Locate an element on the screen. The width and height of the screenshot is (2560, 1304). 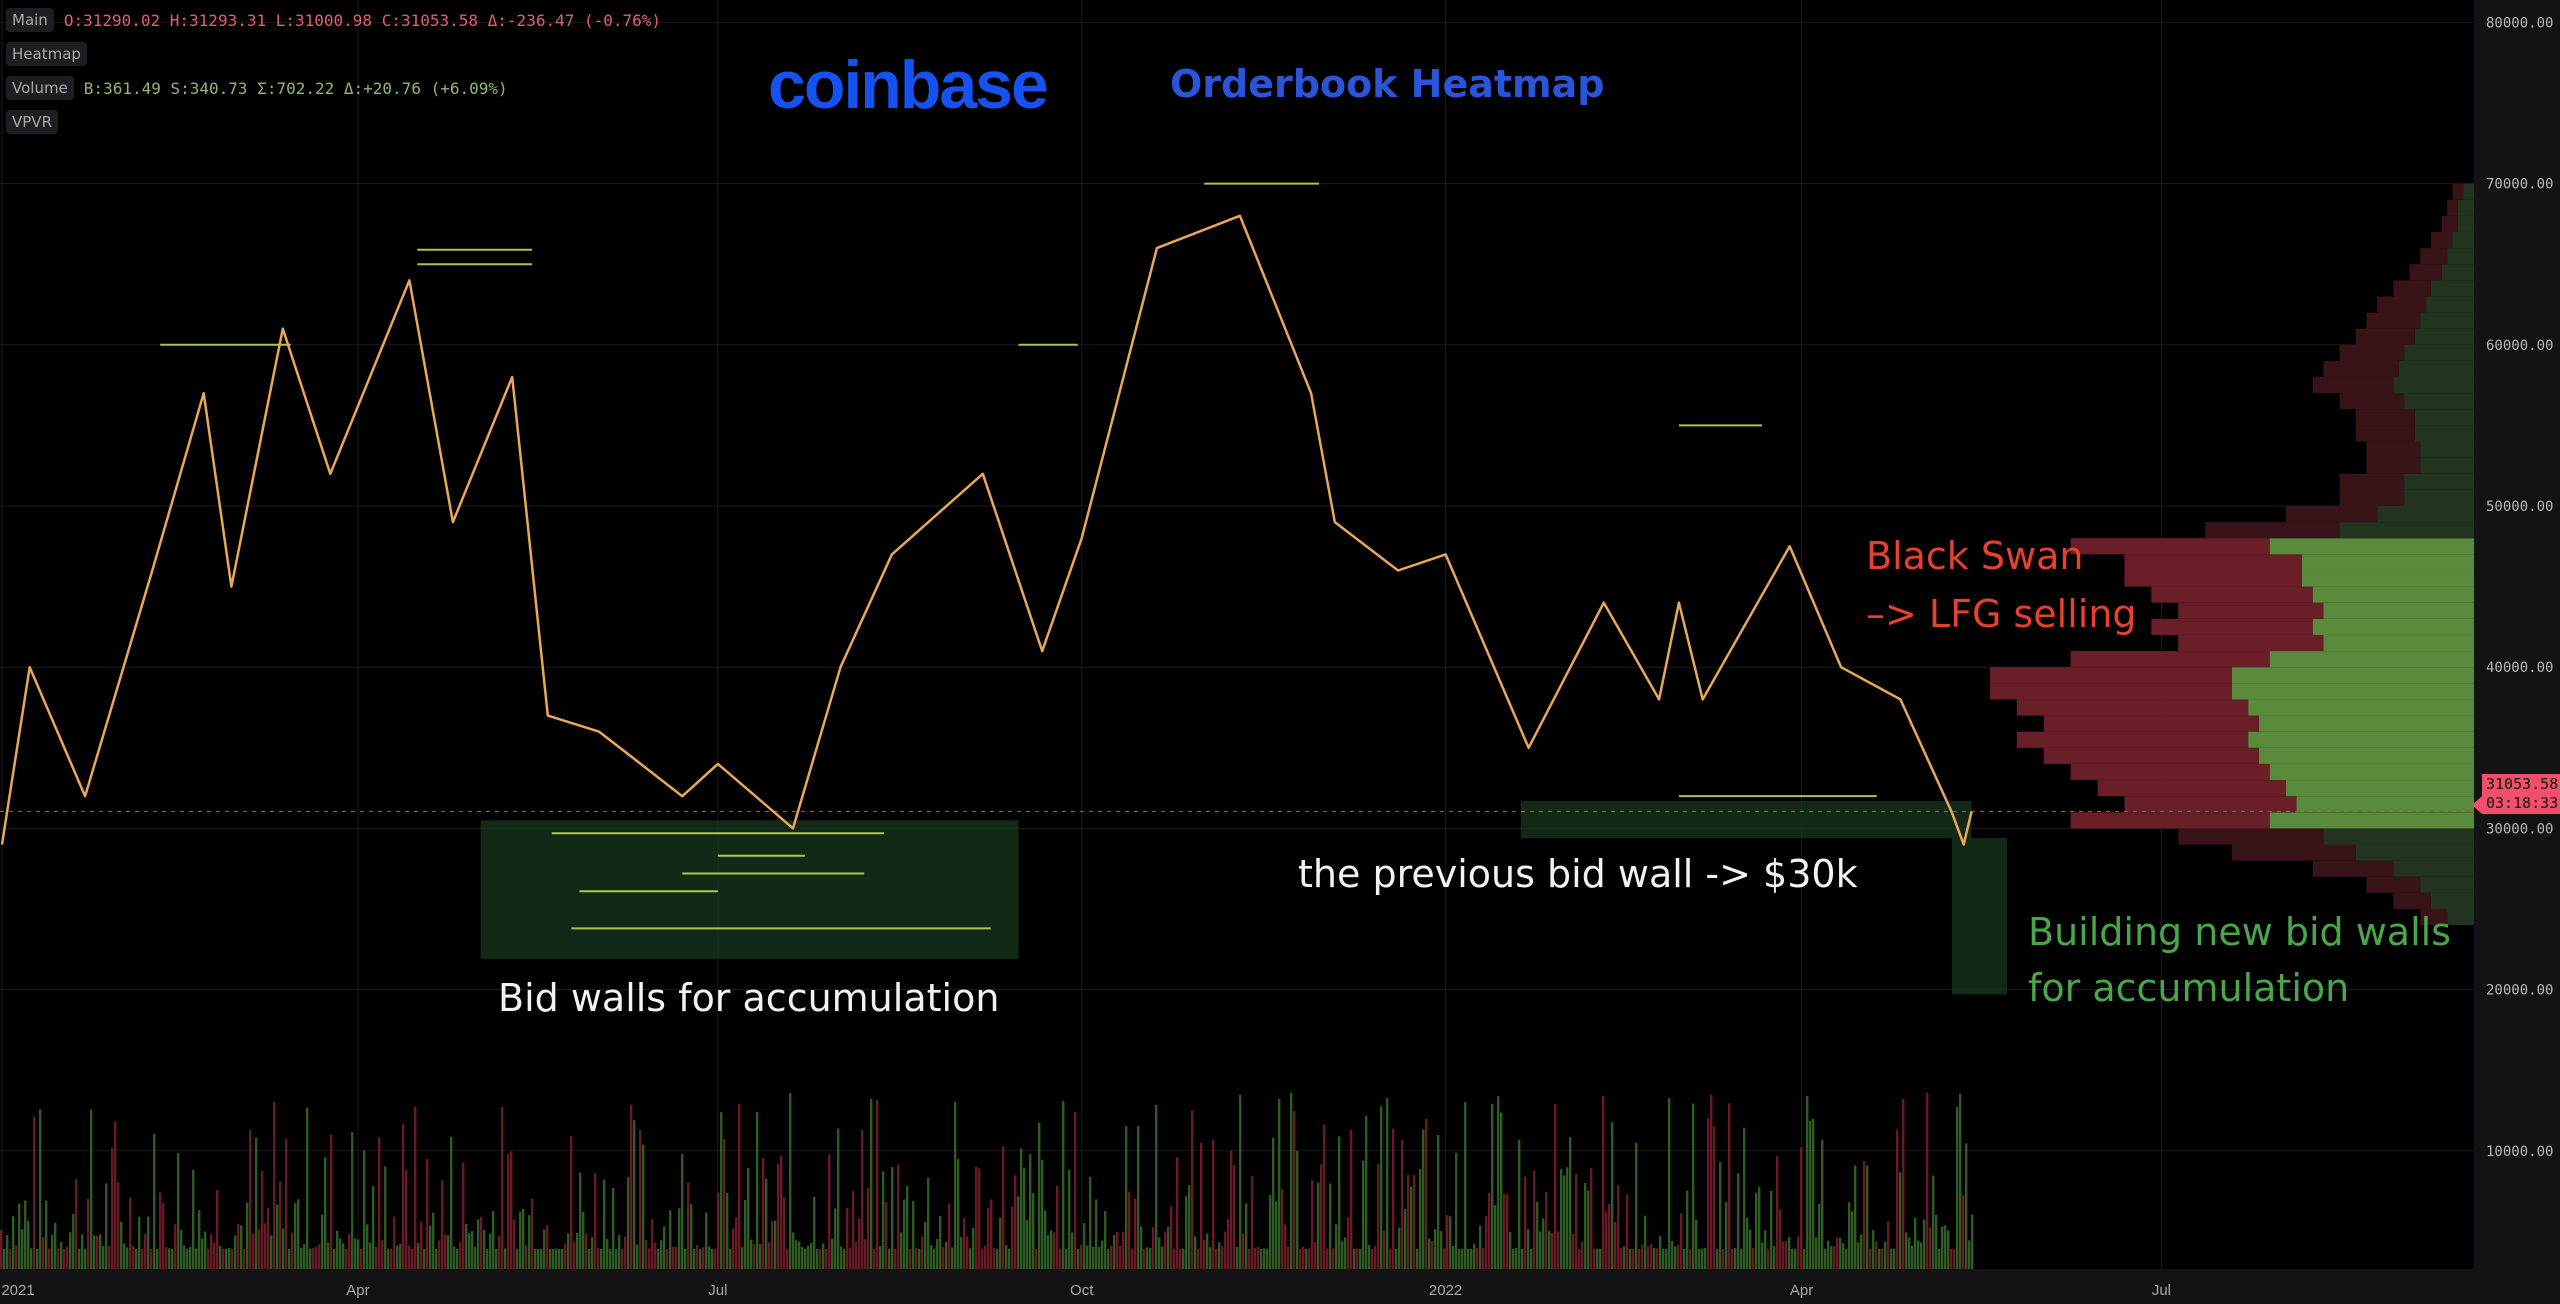
main-toggle: Main is located at coordinates (30, 20).